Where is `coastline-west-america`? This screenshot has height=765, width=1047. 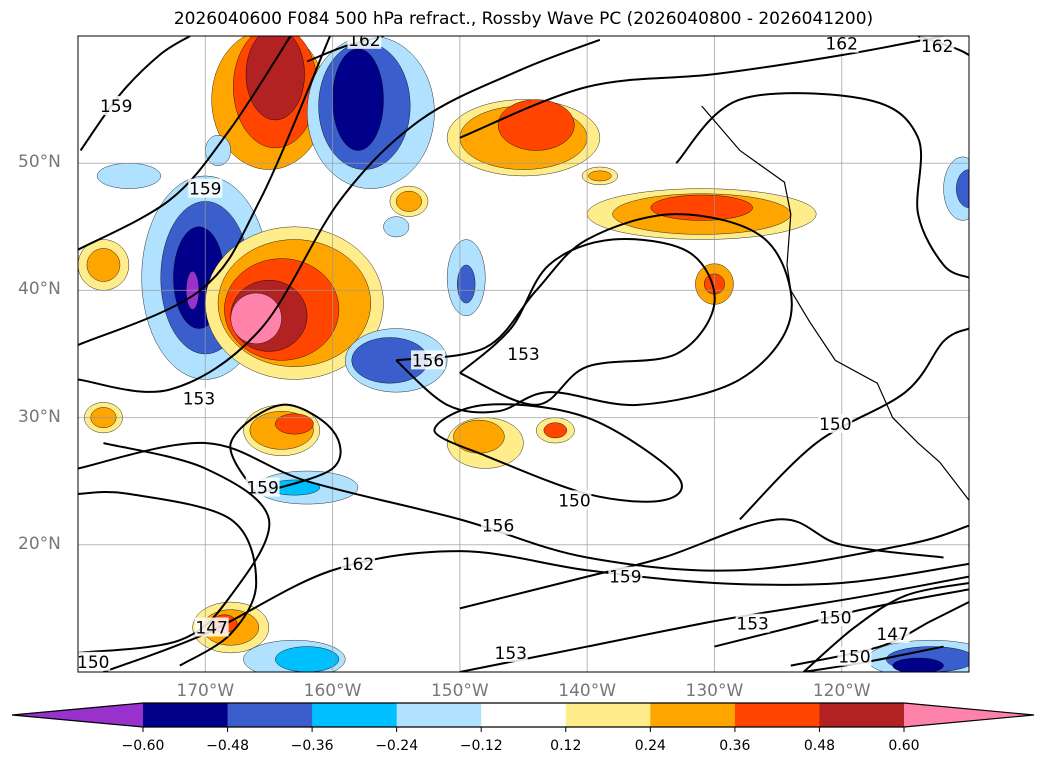 coastline-west-america is located at coordinates (835, 303).